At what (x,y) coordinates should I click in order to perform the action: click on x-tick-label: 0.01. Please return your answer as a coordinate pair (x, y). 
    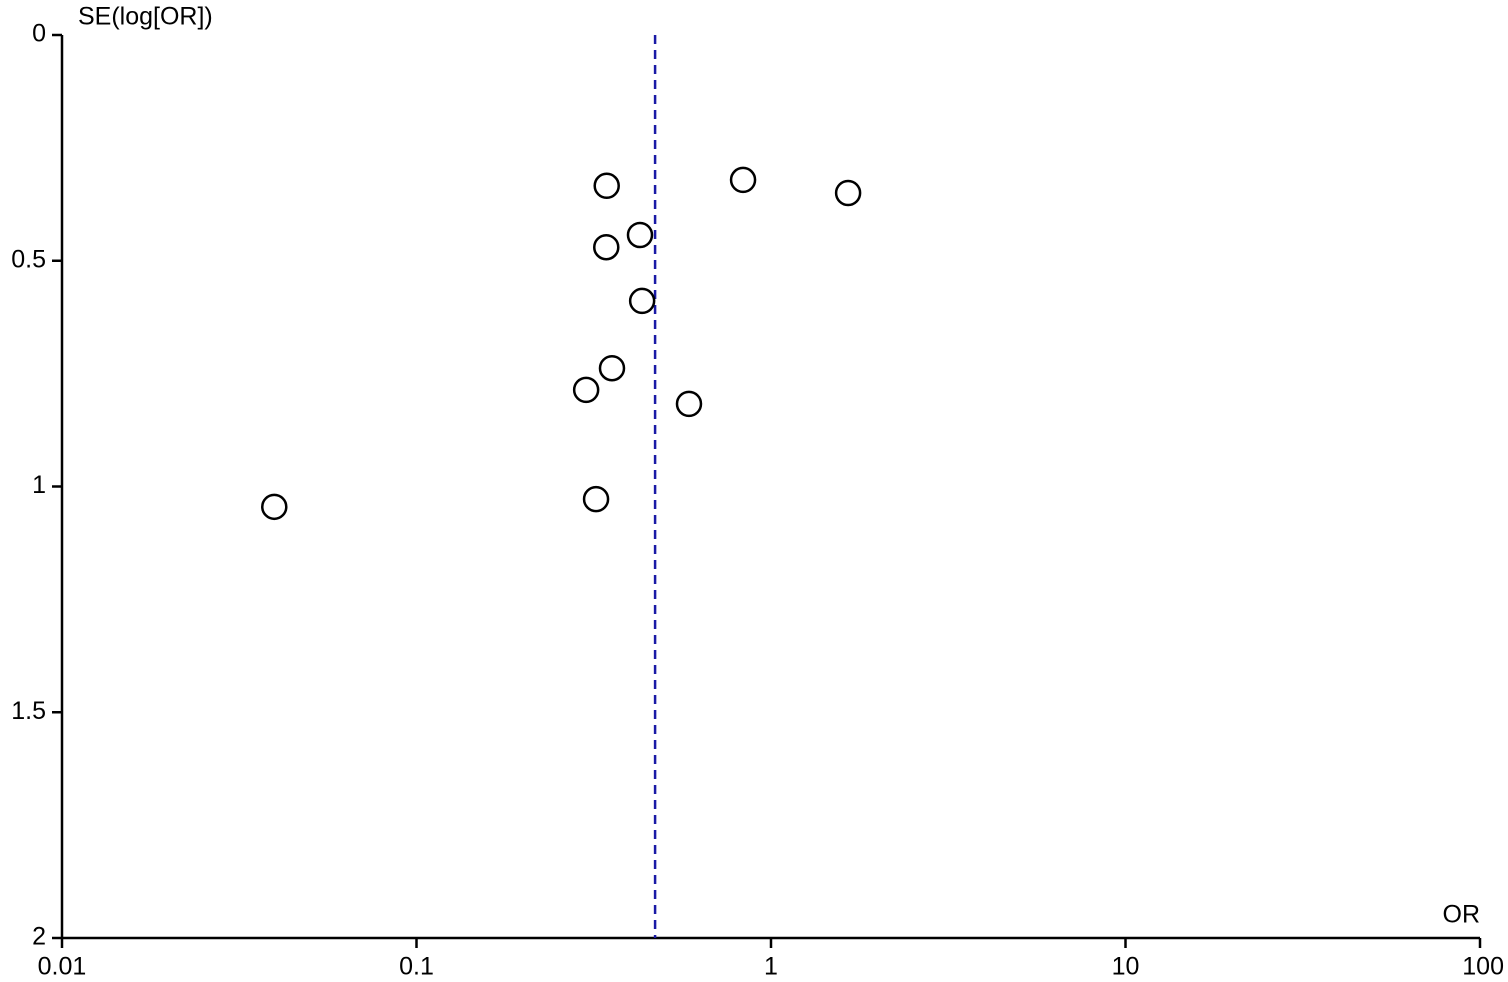
    Looking at the image, I should click on (62, 967).